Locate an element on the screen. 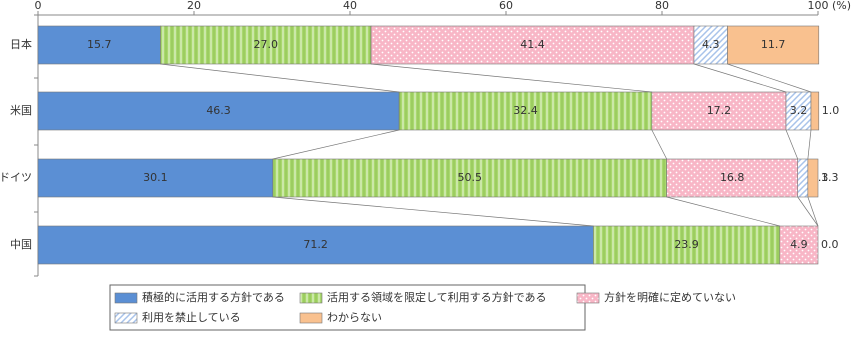 This screenshot has height=337, width=853. value-label: 30.1 is located at coordinates (155, 177).